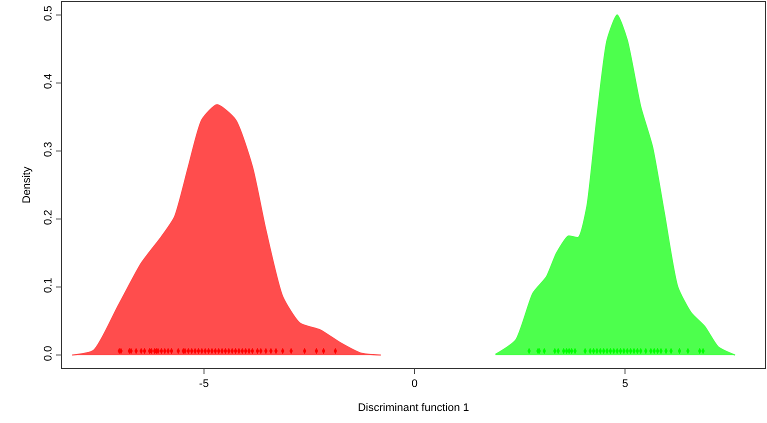 The height and width of the screenshot is (423, 767). Describe the element at coordinates (48, 149) in the screenshot. I see `y-tick-label: 0.3` at that location.